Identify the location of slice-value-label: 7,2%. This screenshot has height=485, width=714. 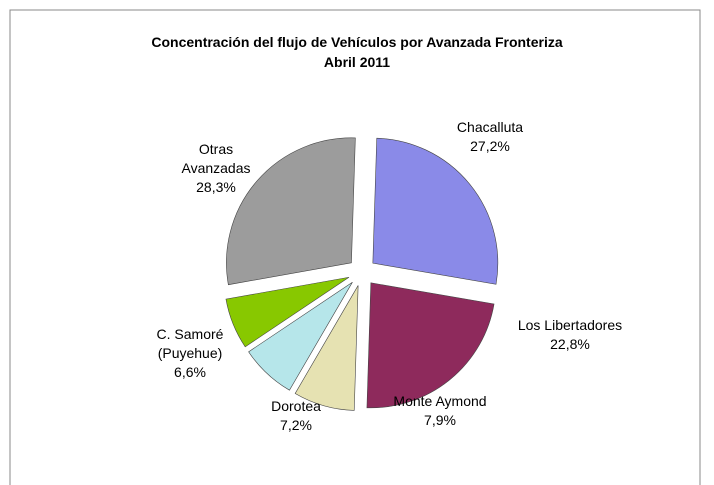
(296, 425).